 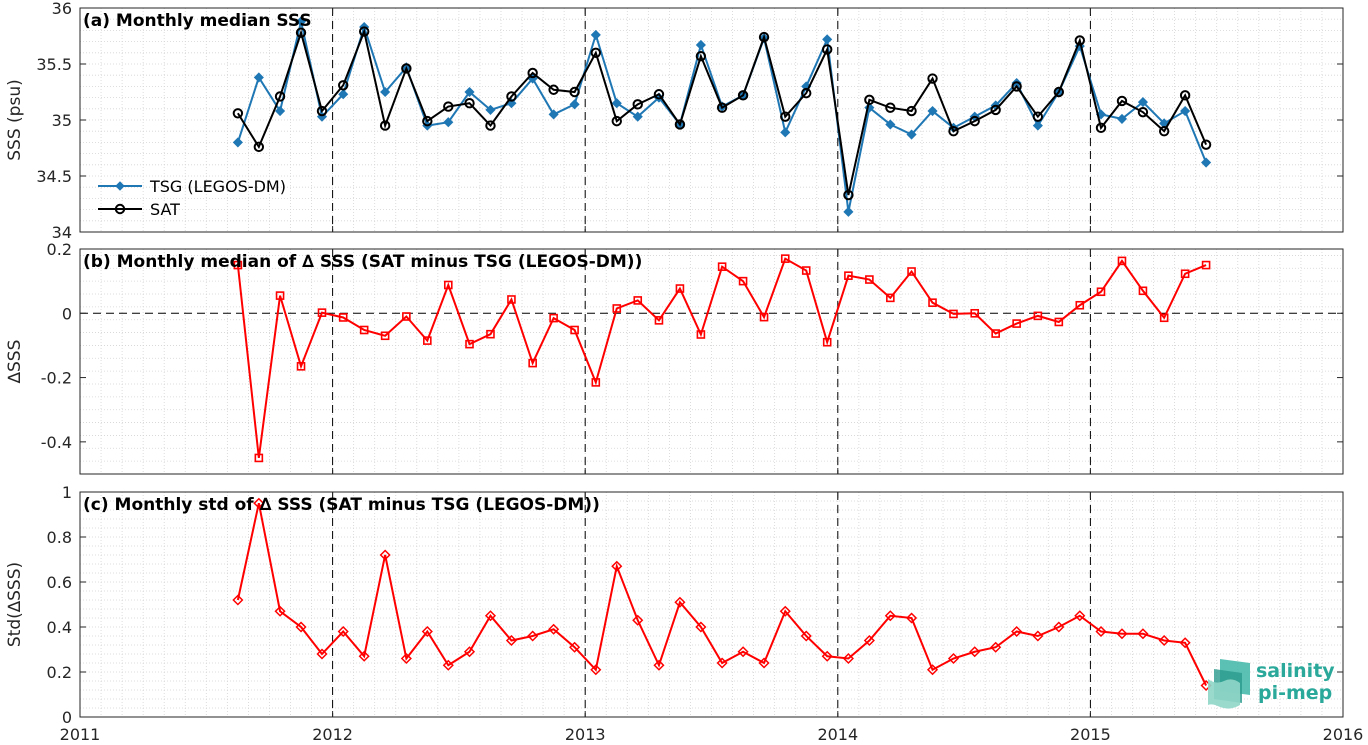 I want to click on logo-emblem-icon, so click(x=1229, y=684).